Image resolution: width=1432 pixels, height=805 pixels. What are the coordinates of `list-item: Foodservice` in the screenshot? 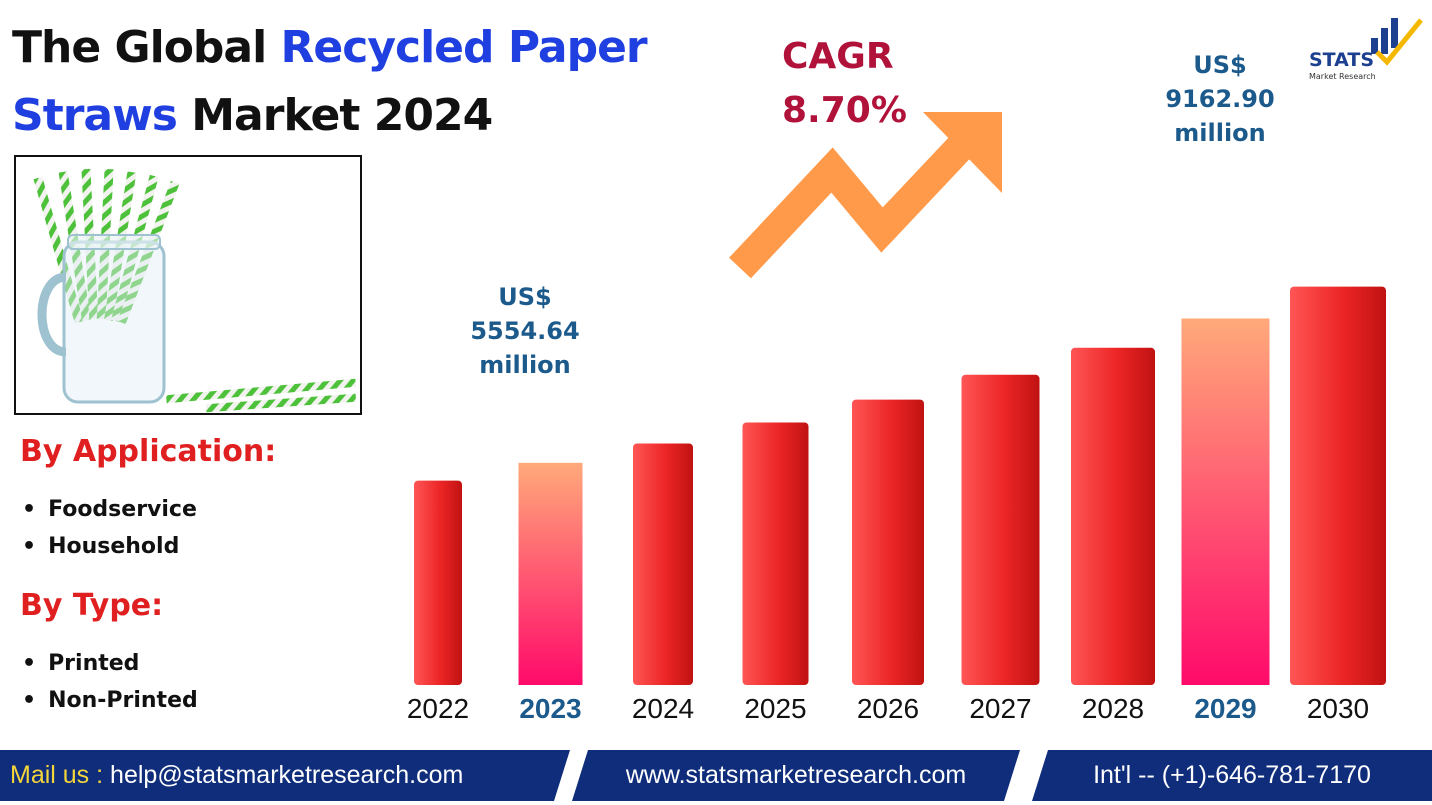 It's located at (109, 509).